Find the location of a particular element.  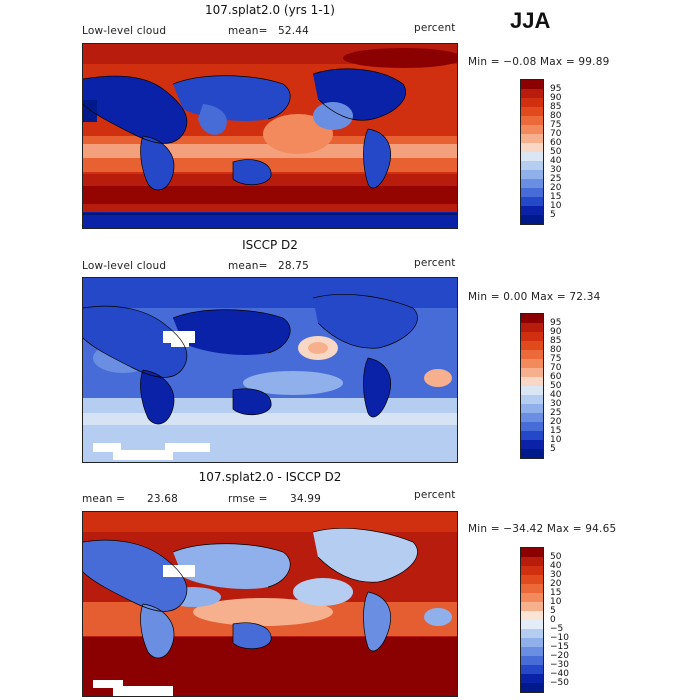

colorbar-tick-label: 75 is located at coordinates (556, 125).